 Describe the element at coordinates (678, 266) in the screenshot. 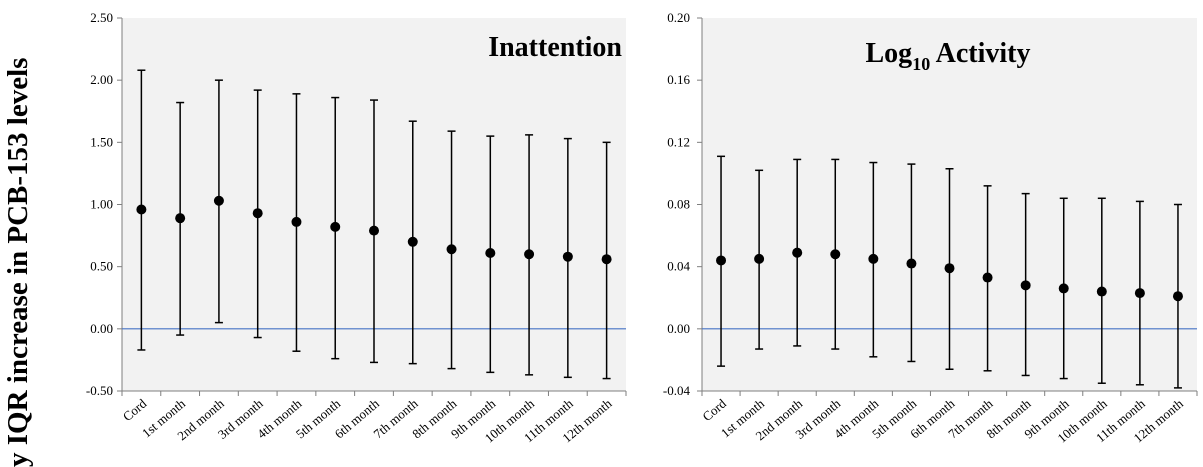

I see `y-tick-label: 0.04` at that location.